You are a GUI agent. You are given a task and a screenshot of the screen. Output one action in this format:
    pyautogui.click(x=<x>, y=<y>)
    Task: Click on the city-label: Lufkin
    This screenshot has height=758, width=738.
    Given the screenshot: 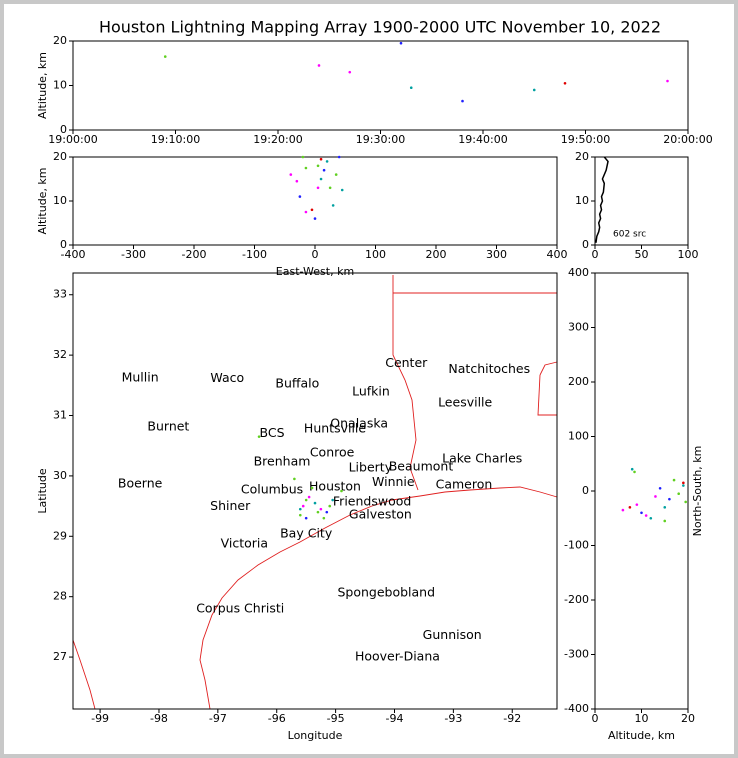 What is the action you would take?
    pyautogui.click(x=371, y=390)
    